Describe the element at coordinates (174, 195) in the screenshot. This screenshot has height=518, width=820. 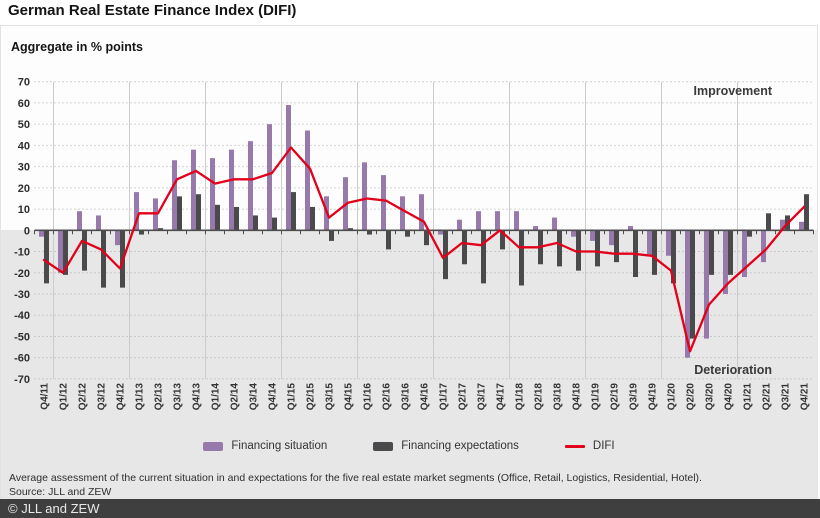
I see `bar-situation-Q3/13` at that location.